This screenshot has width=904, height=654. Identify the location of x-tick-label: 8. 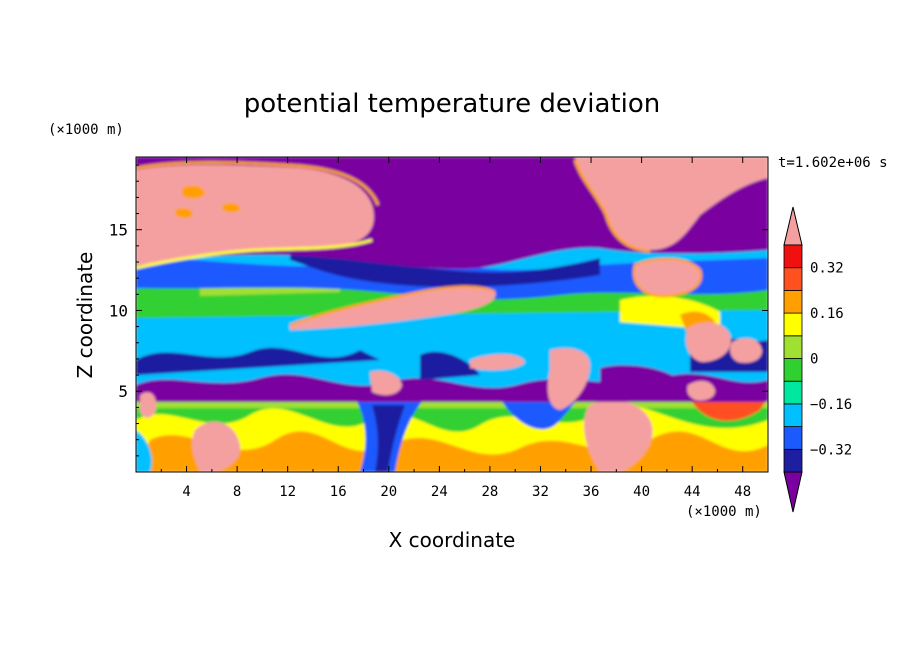
(237, 492).